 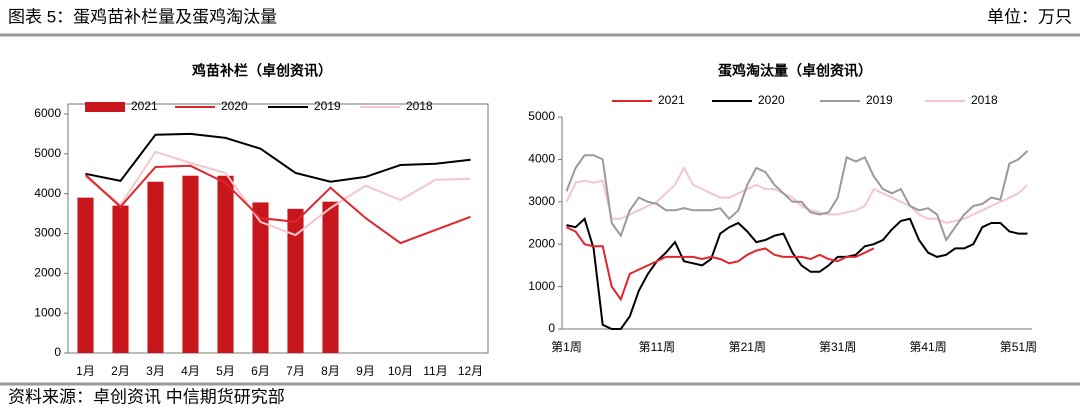 I want to click on x-tick-label: 4月, so click(x=190, y=371).